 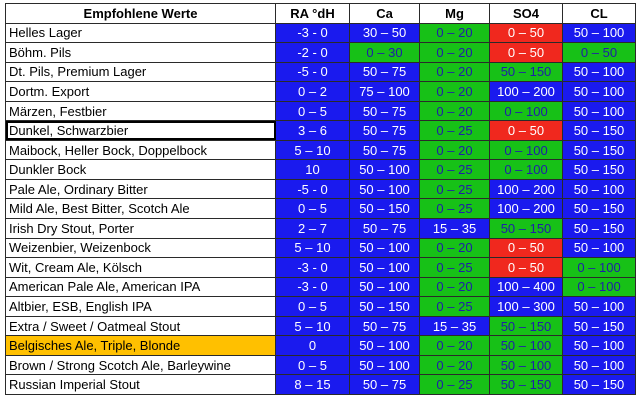 What do you see at coordinates (140, 384) in the screenshot?
I see `cell-beer-style: Russian Imperial Stout` at bounding box center [140, 384].